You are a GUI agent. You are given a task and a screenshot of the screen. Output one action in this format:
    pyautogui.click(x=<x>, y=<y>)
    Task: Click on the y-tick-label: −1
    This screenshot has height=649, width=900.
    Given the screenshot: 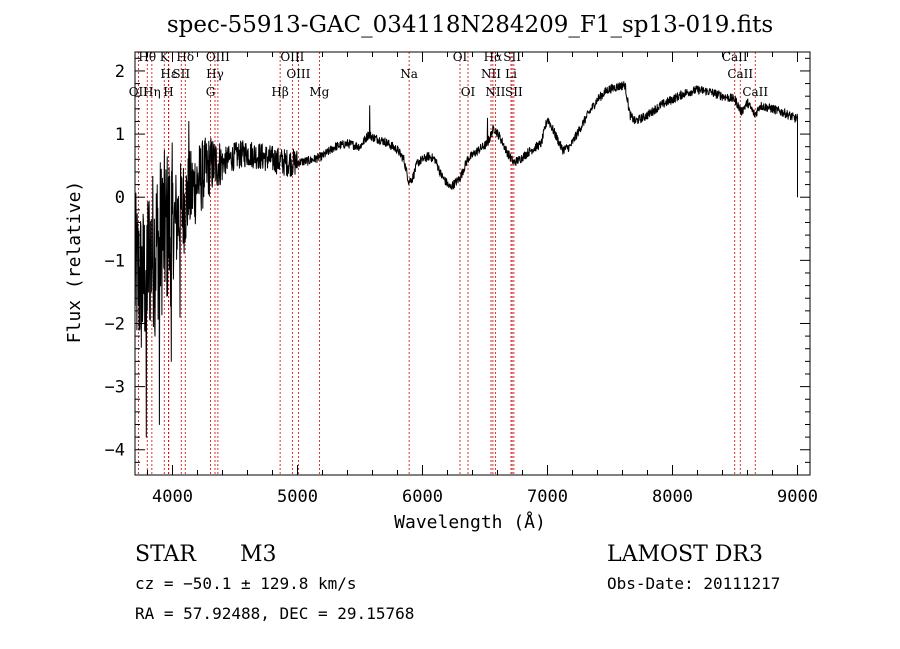 What is the action you would take?
    pyautogui.click(x=115, y=261)
    